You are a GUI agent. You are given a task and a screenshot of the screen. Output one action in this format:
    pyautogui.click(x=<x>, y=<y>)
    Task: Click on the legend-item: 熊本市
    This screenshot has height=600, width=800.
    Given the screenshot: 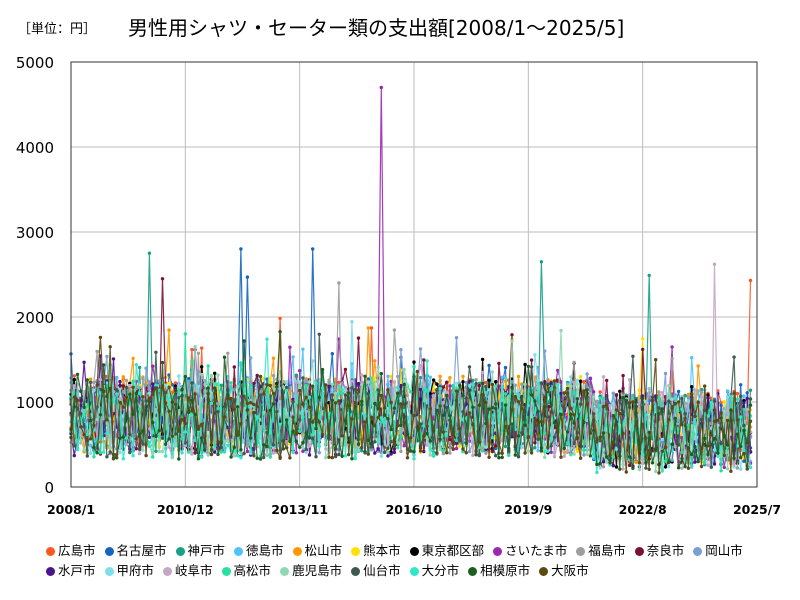 What is the action you would take?
    pyautogui.click(x=376, y=551)
    